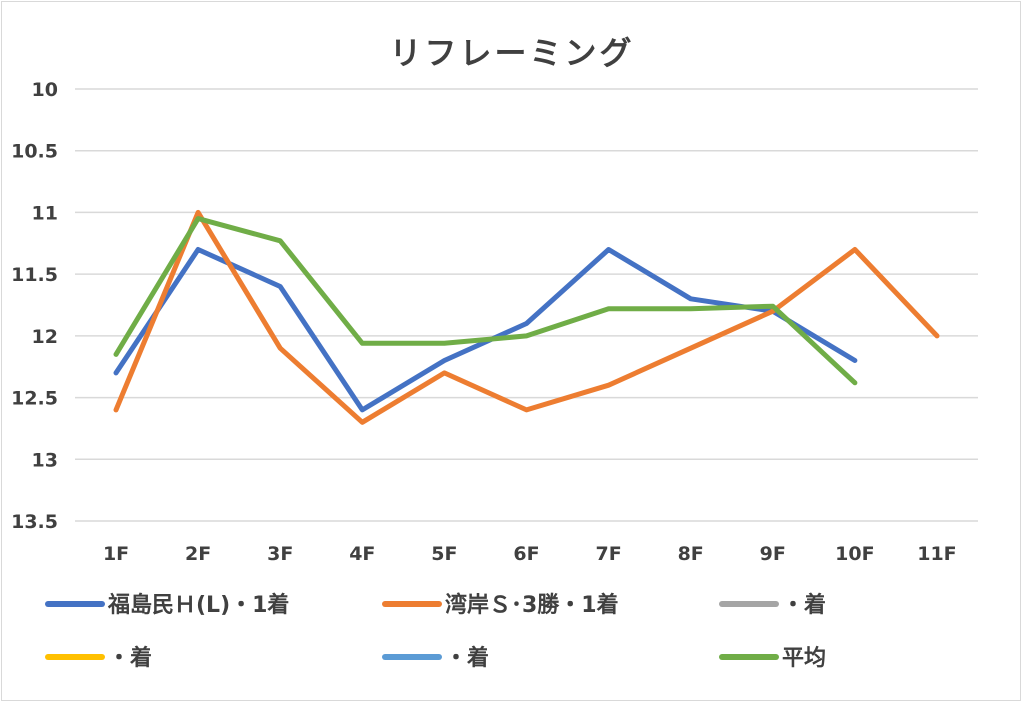 The width and height of the screenshot is (1024, 704). What do you see at coordinates (691, 554) in the screenshot?
I see `x-tick-label: 8F` at bounding box center [691, 554].